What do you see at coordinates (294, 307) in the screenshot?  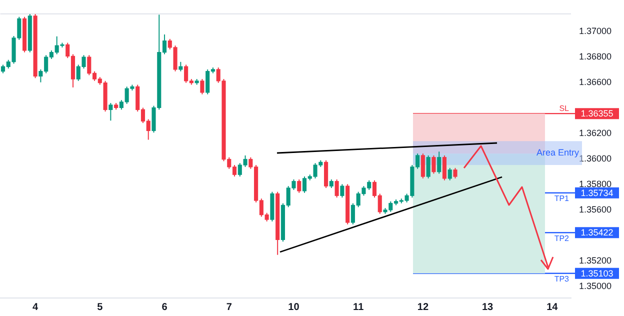 I see `x-tick-label: 10` at bounding box center [294, 307].